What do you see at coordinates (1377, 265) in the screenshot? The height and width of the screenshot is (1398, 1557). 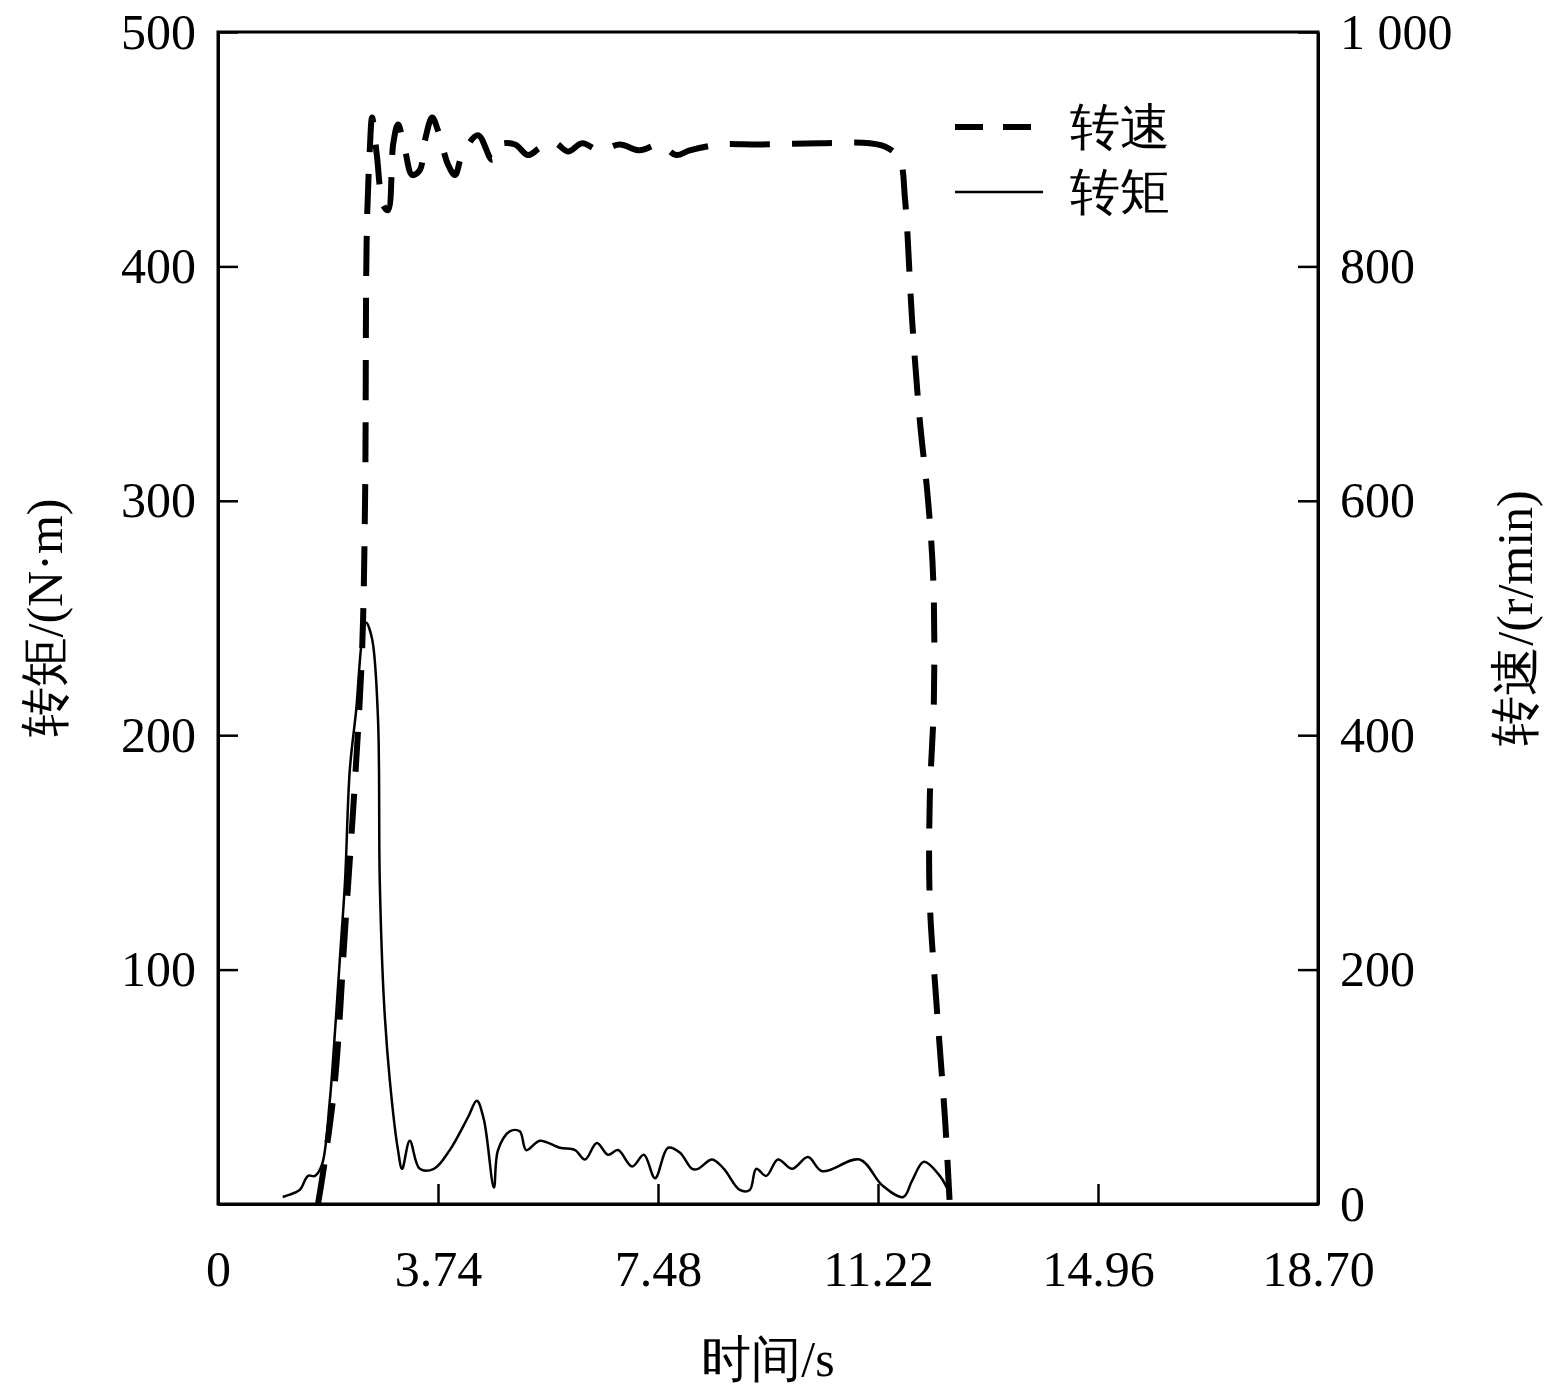 I see `y2-tick-label: 800` at bounding box center [1377, 265].